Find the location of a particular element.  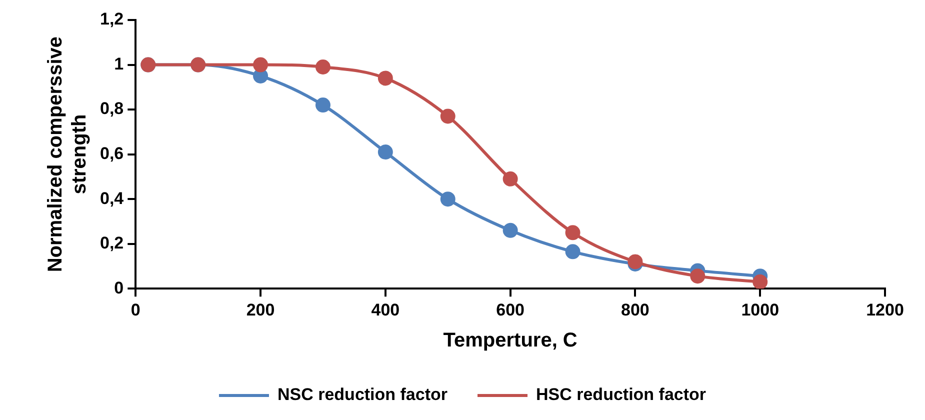

x-tick-label: 600 is located at coordinates (510, 310).